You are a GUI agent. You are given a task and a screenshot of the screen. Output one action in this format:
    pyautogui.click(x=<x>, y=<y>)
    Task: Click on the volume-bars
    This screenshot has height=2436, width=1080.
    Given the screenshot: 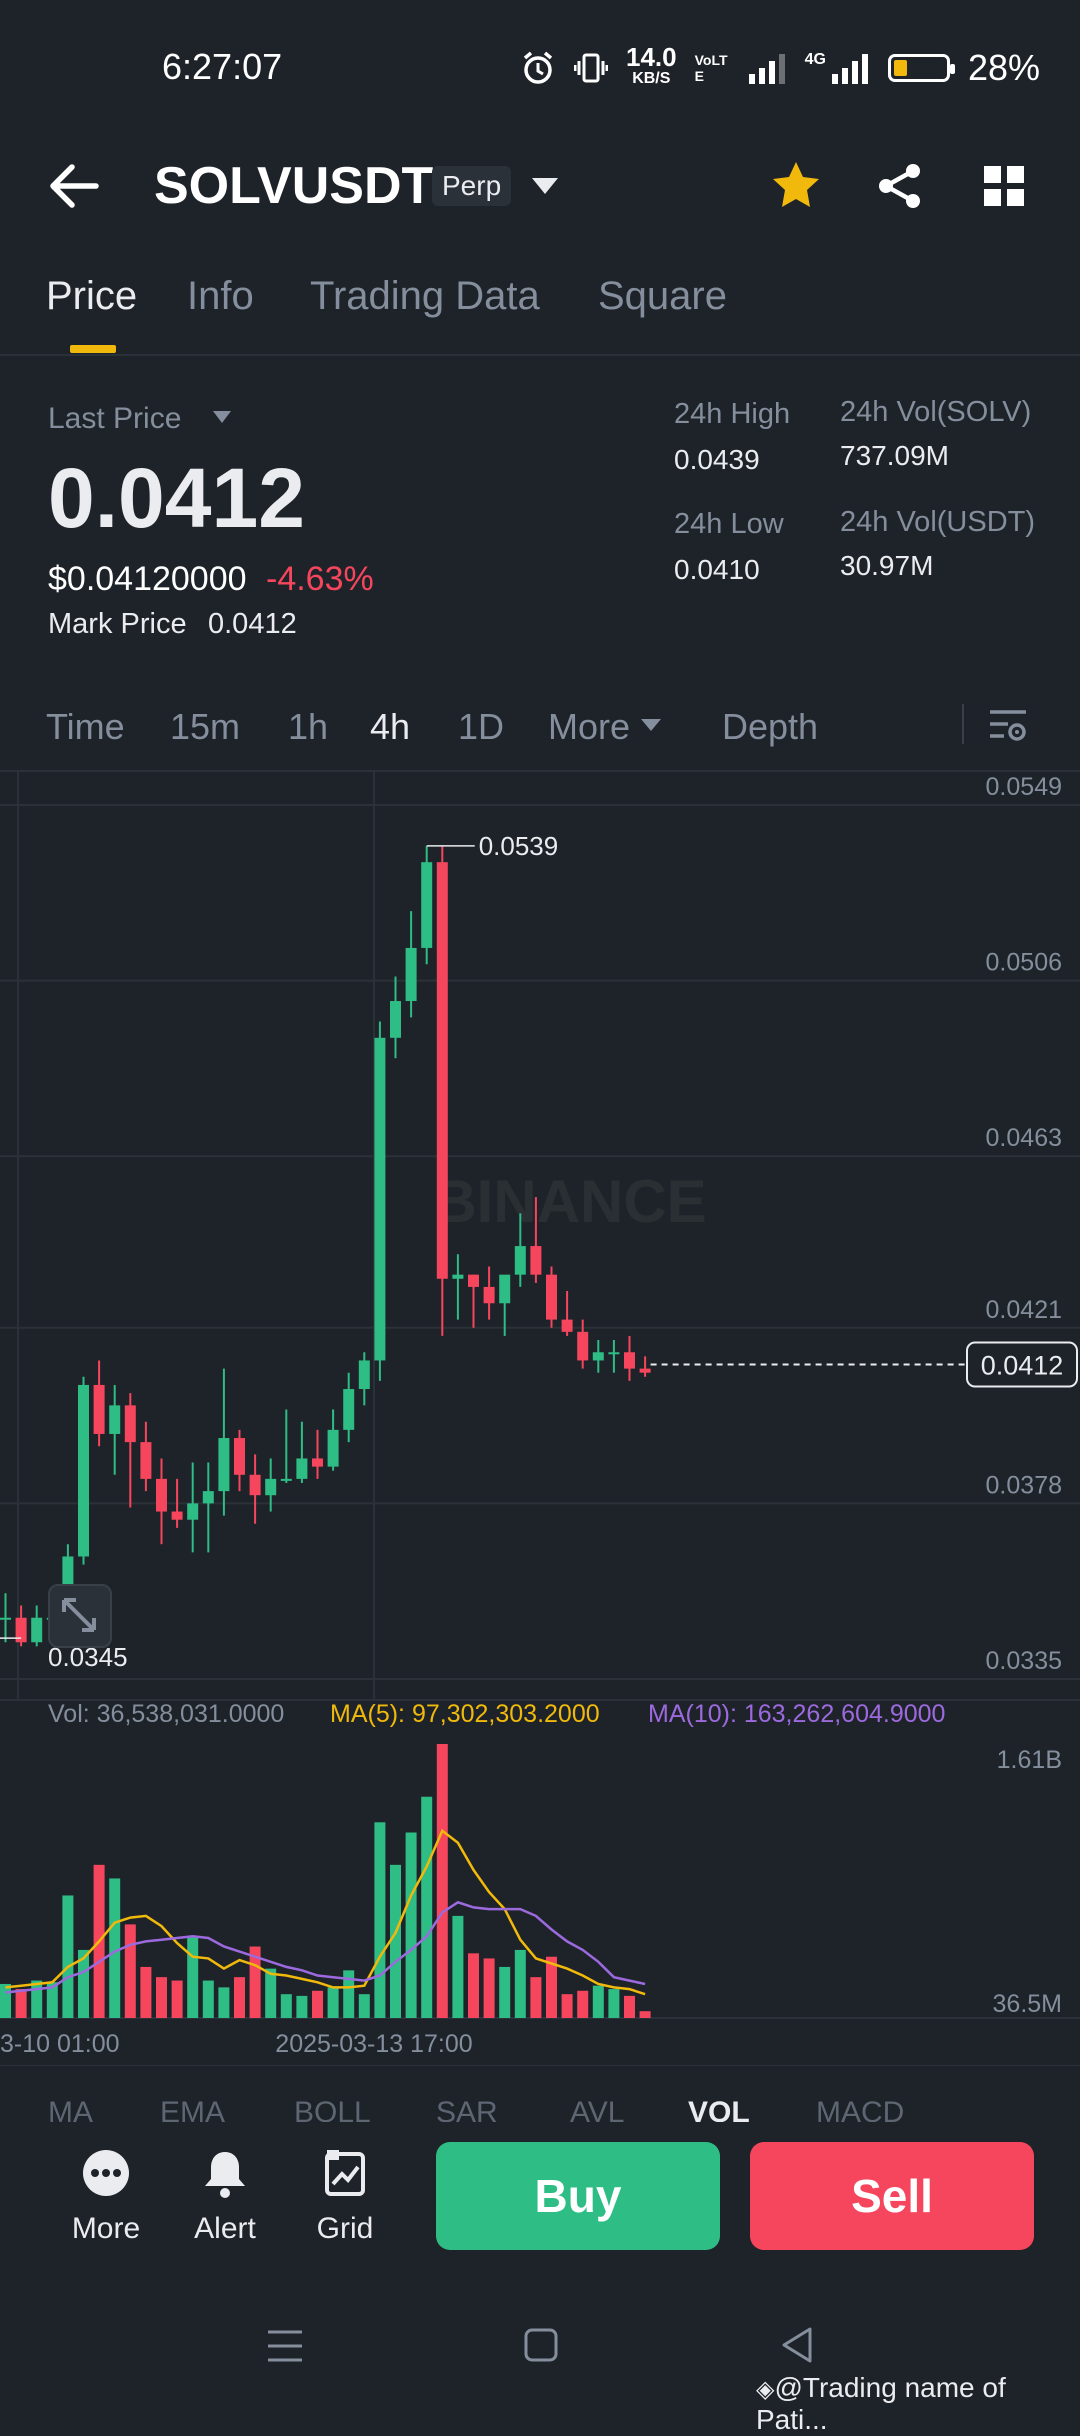 What is the action you would take?
    pyautogui.click(x=325, y=1881)
    